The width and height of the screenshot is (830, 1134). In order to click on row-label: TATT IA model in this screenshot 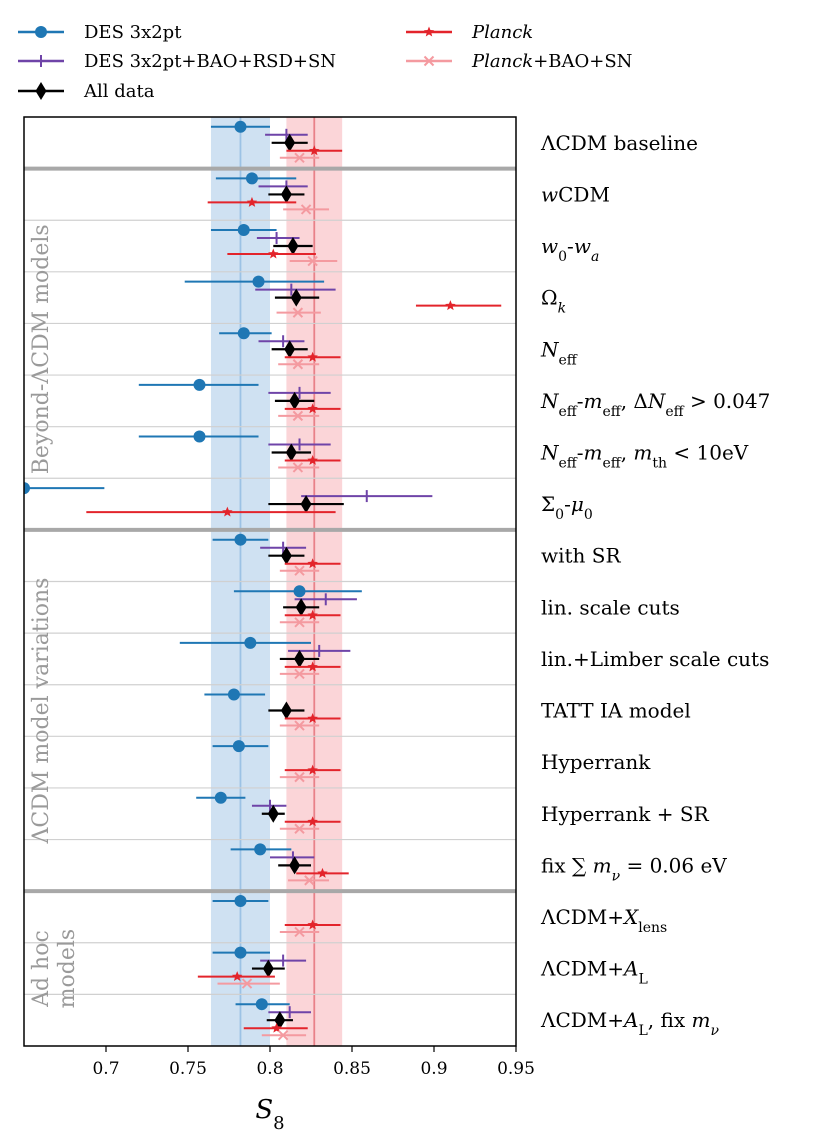, I will do `click(616, 711)`.